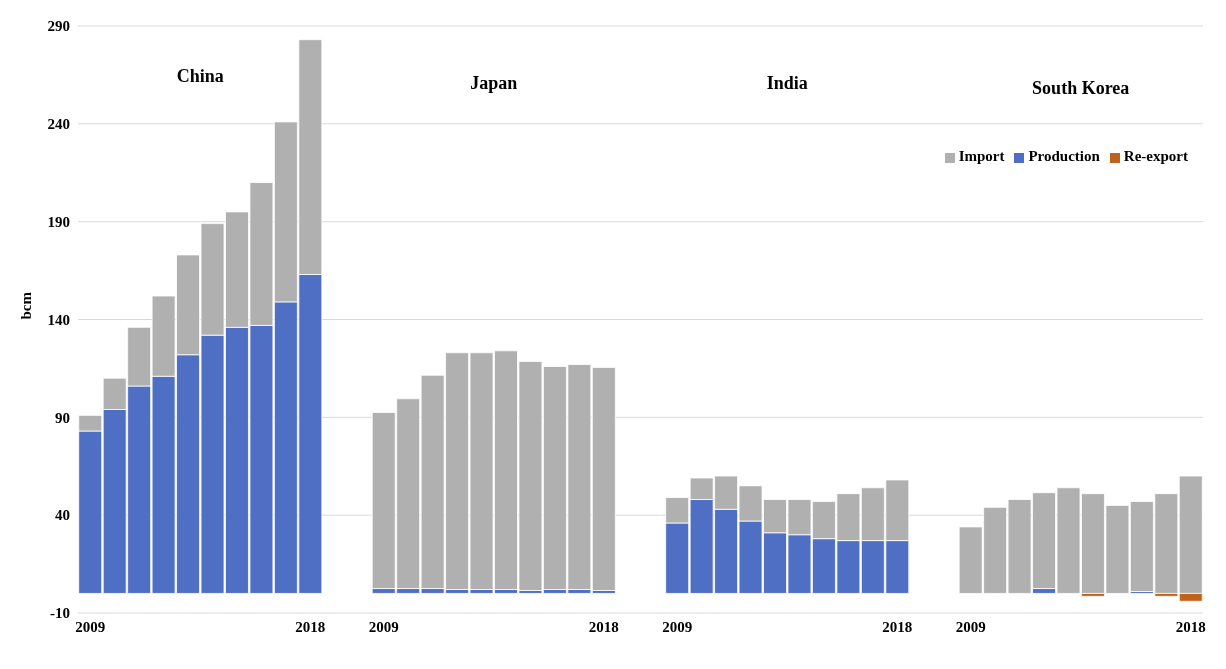  What do you see at coordinates (62, 515) in the screenshot?
I see `y-tick-label: 40` at bounding box center [62, 515].